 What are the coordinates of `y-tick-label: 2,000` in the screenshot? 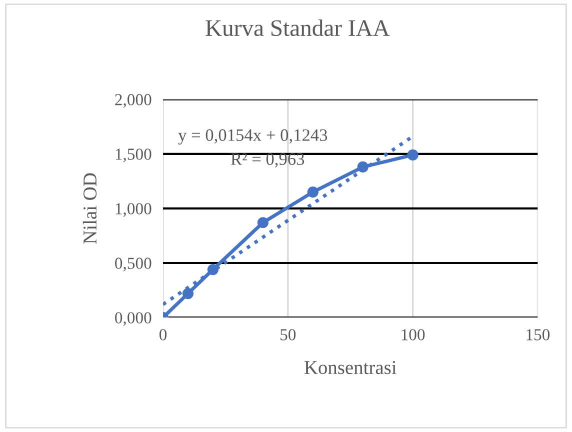 It's located at (133, 101).